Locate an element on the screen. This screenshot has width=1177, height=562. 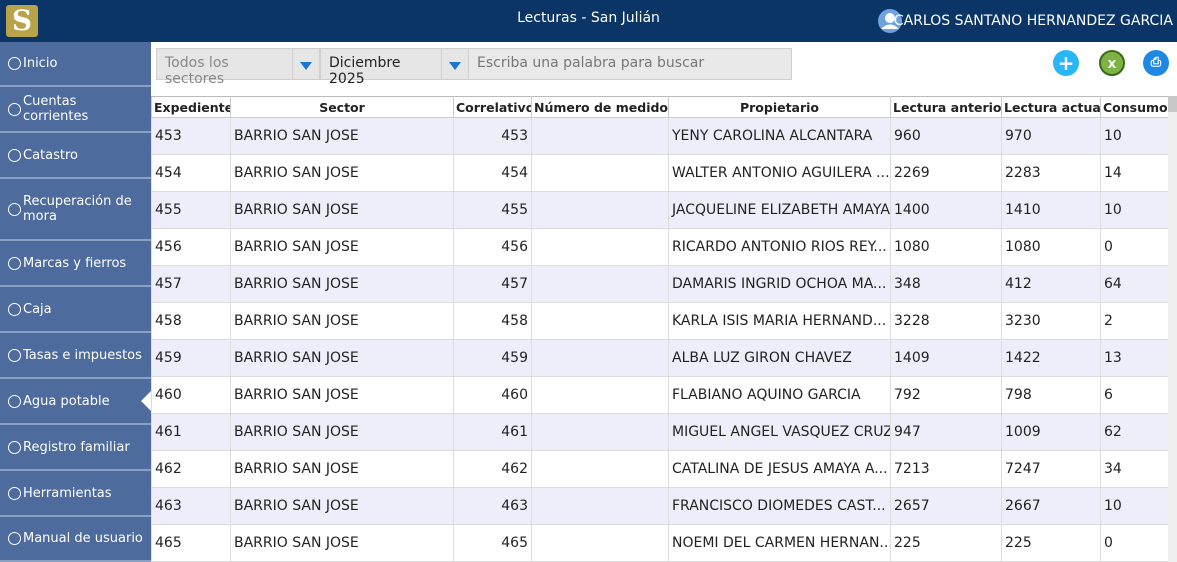
column-header: Propietario is located at coordinates (779, 107).